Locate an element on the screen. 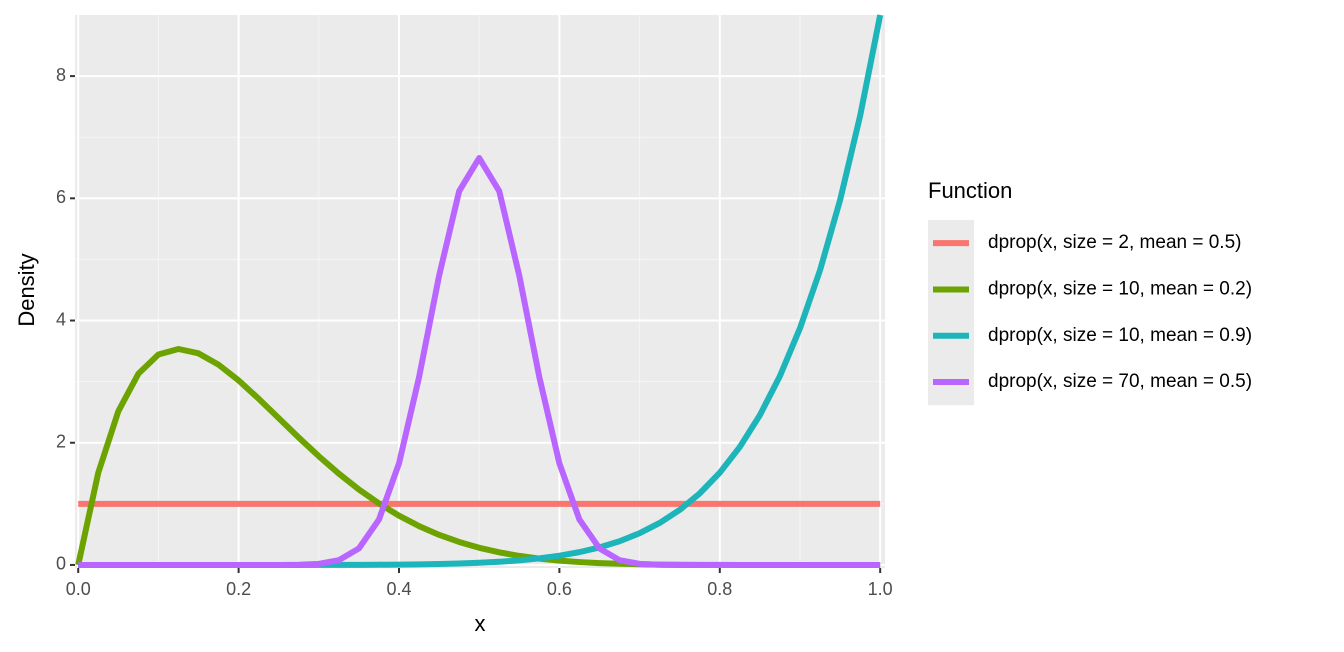 This screenshot has height=652, width=1344. y-tick-label: 0 is located at coordinates (61, 564).